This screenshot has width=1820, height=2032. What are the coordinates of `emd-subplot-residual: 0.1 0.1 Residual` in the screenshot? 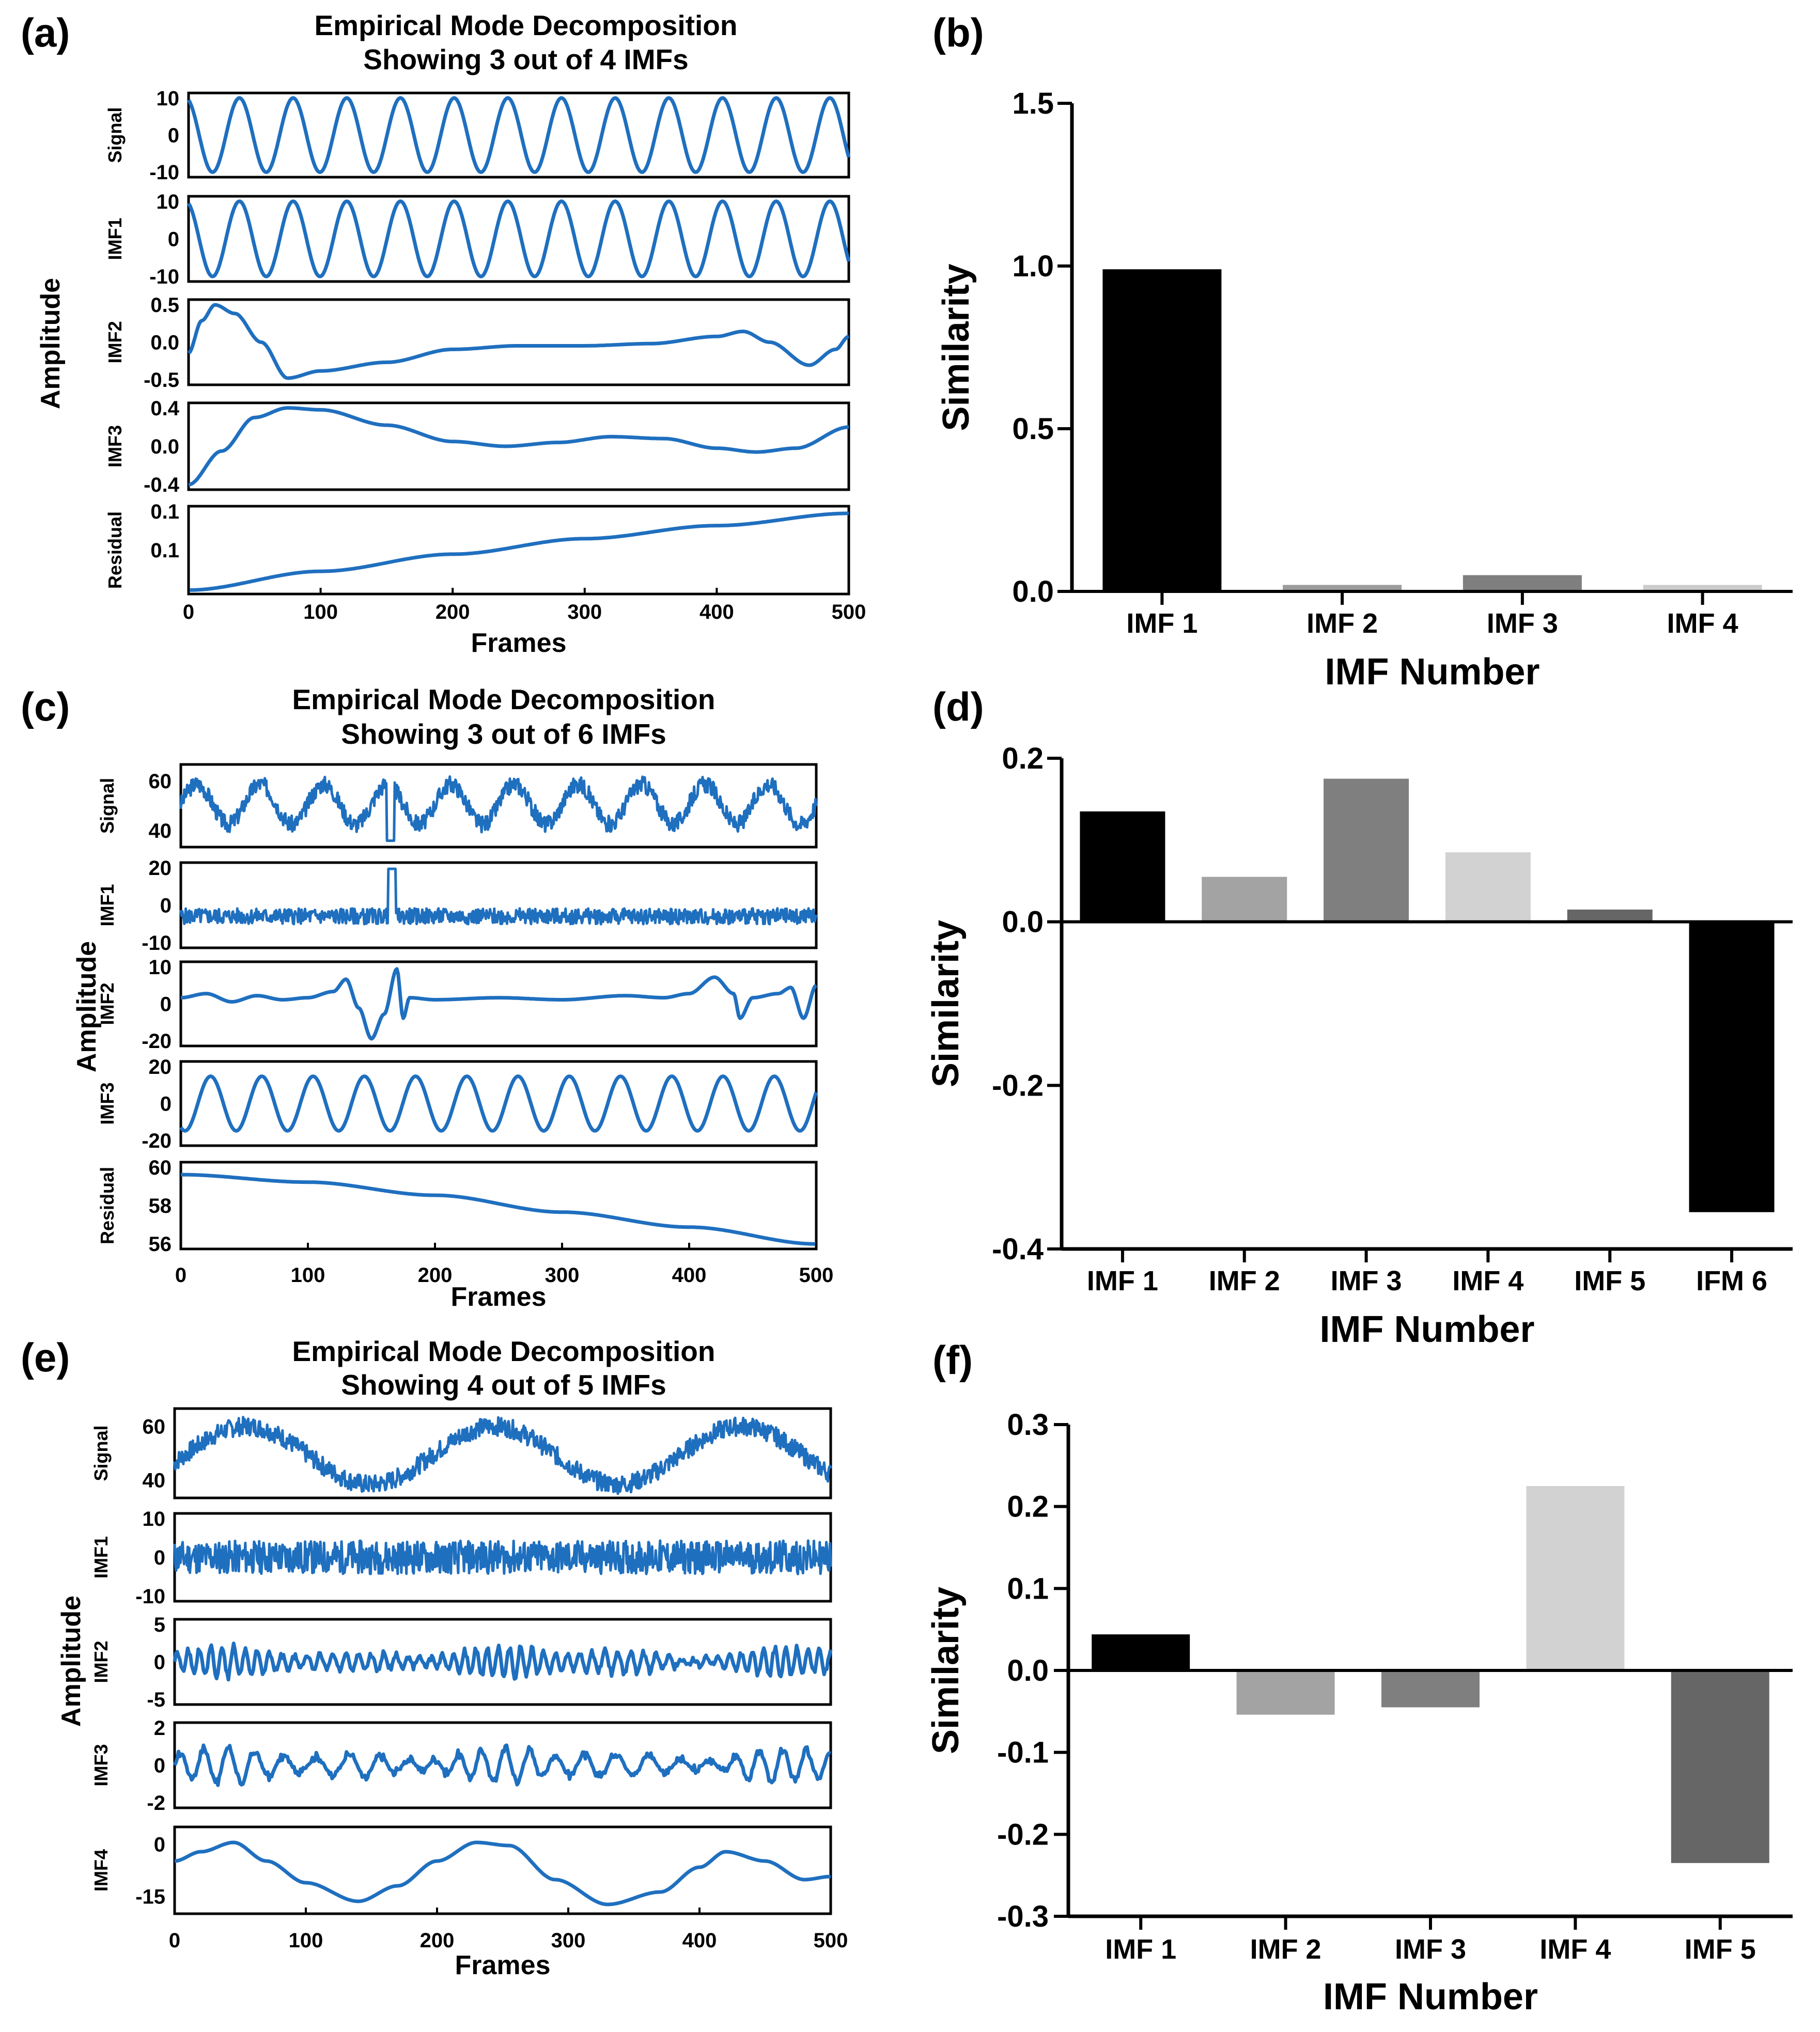 It's located at (477, 548).